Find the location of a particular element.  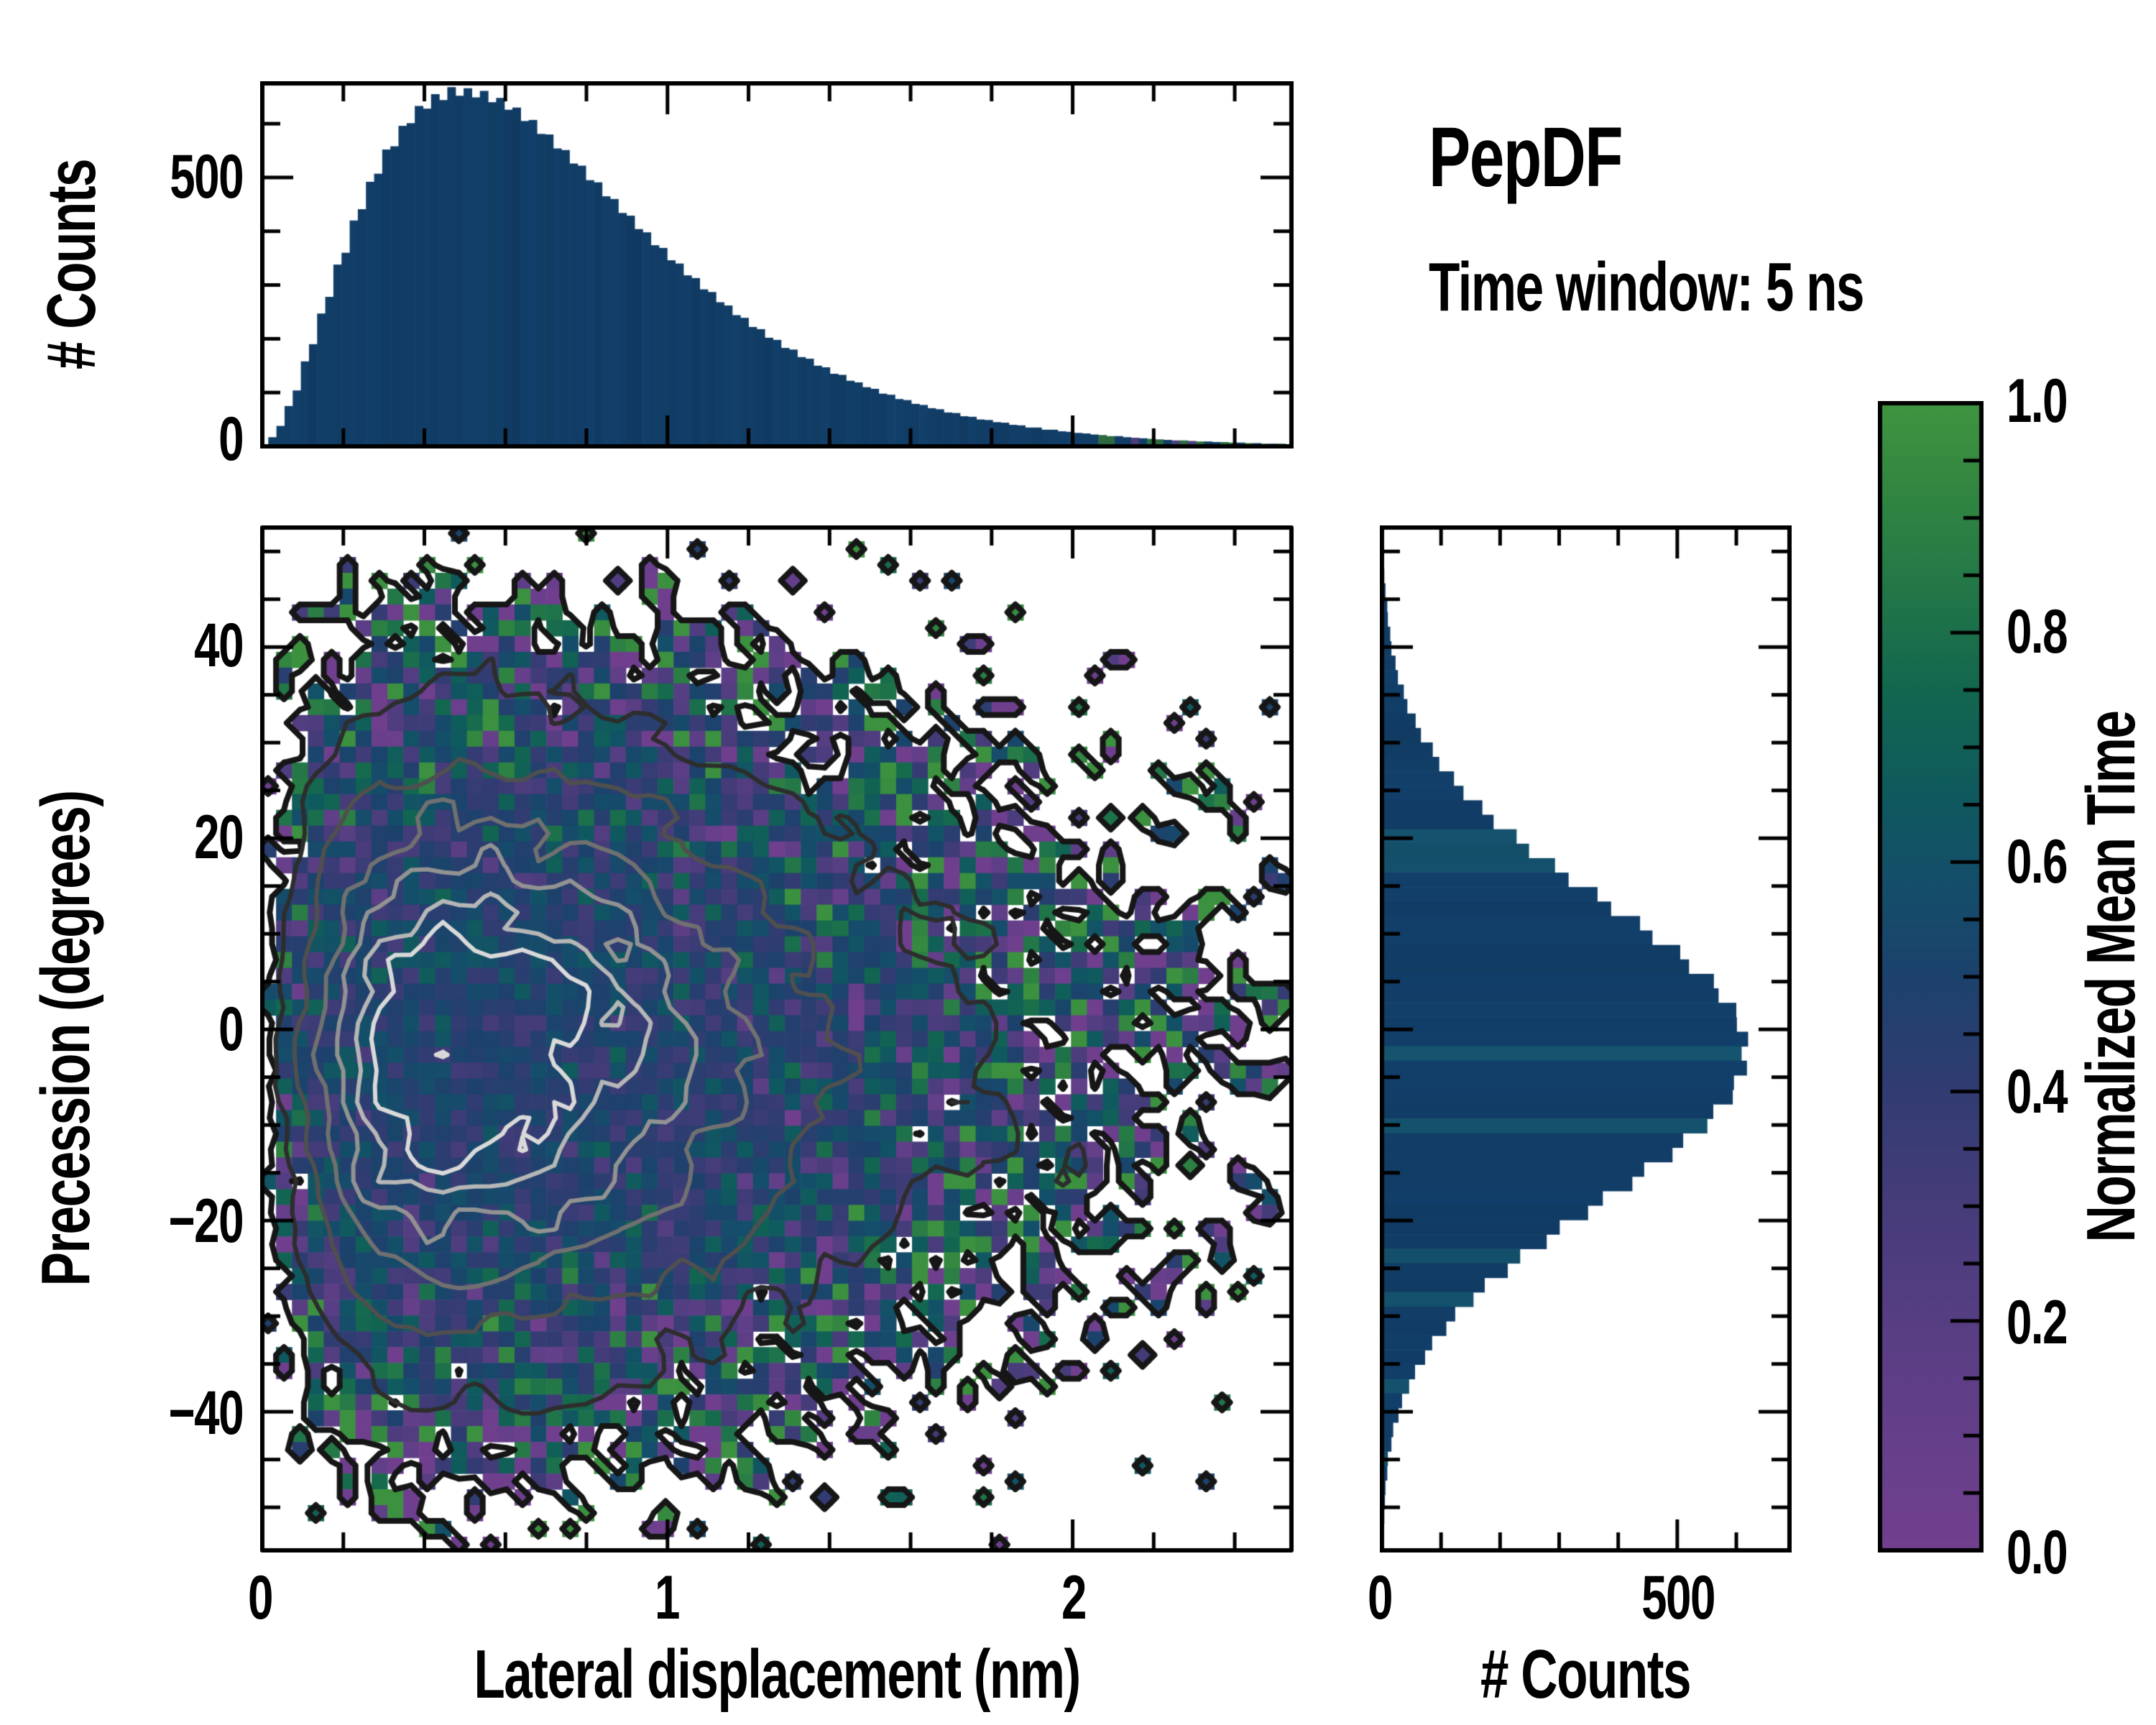

colorbar-label: Normalized Mean Time is located at coordinates (2111, 977).